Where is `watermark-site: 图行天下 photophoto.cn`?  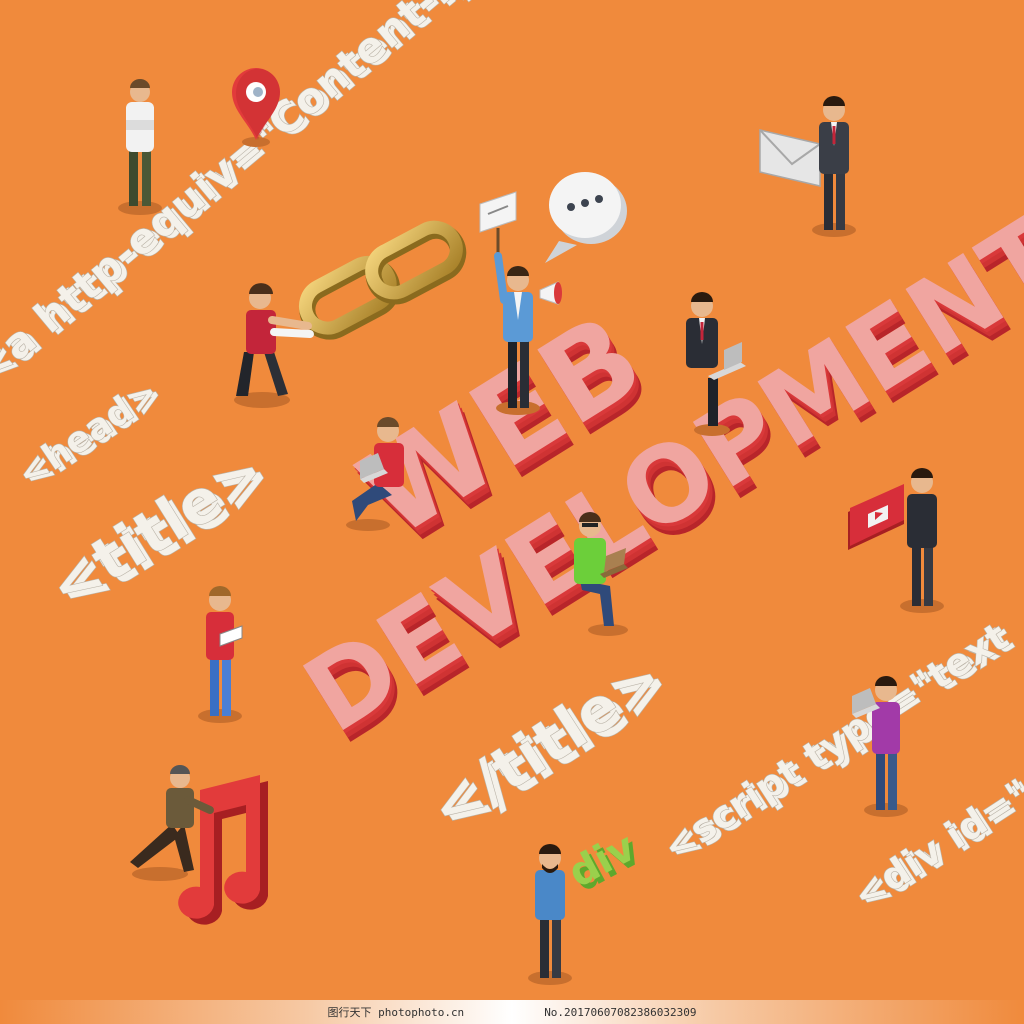 watermark-site: 图行天下 photophoto.cn is located at coordinates (395, 1012).